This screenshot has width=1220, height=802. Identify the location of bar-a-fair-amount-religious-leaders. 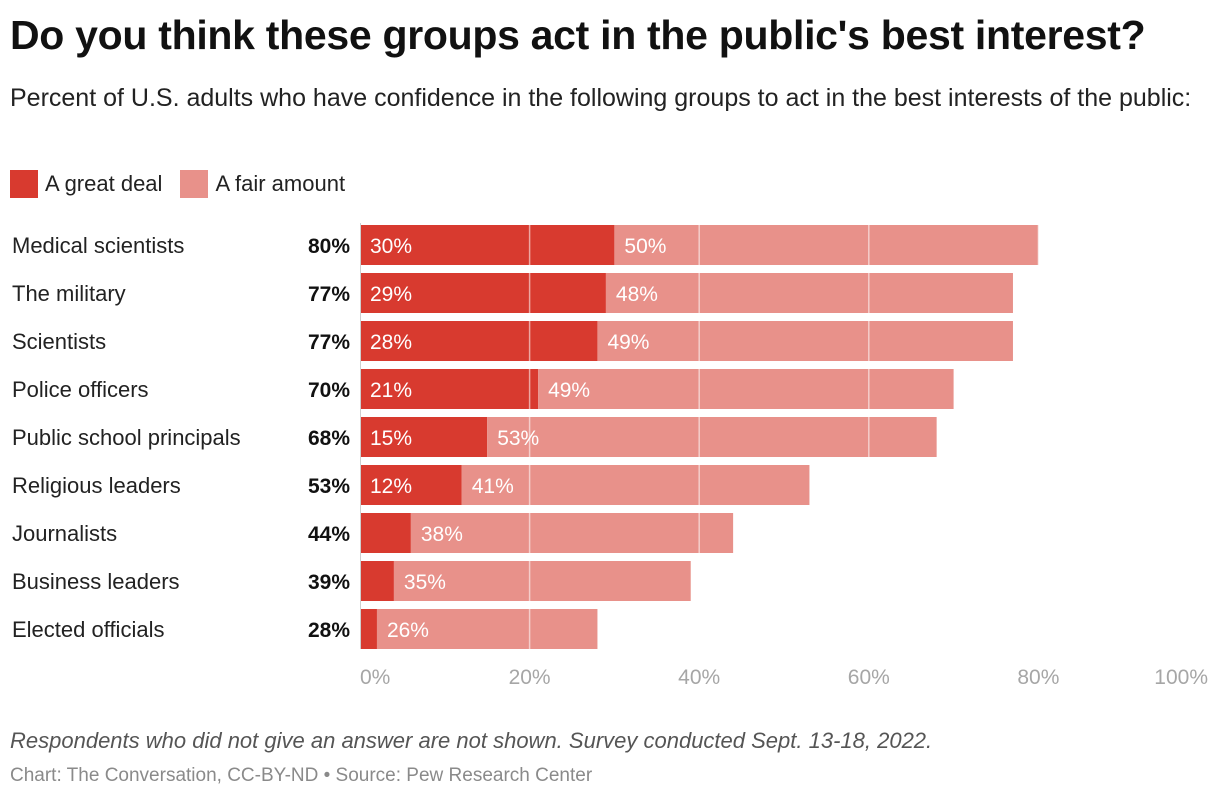
(635, 485).